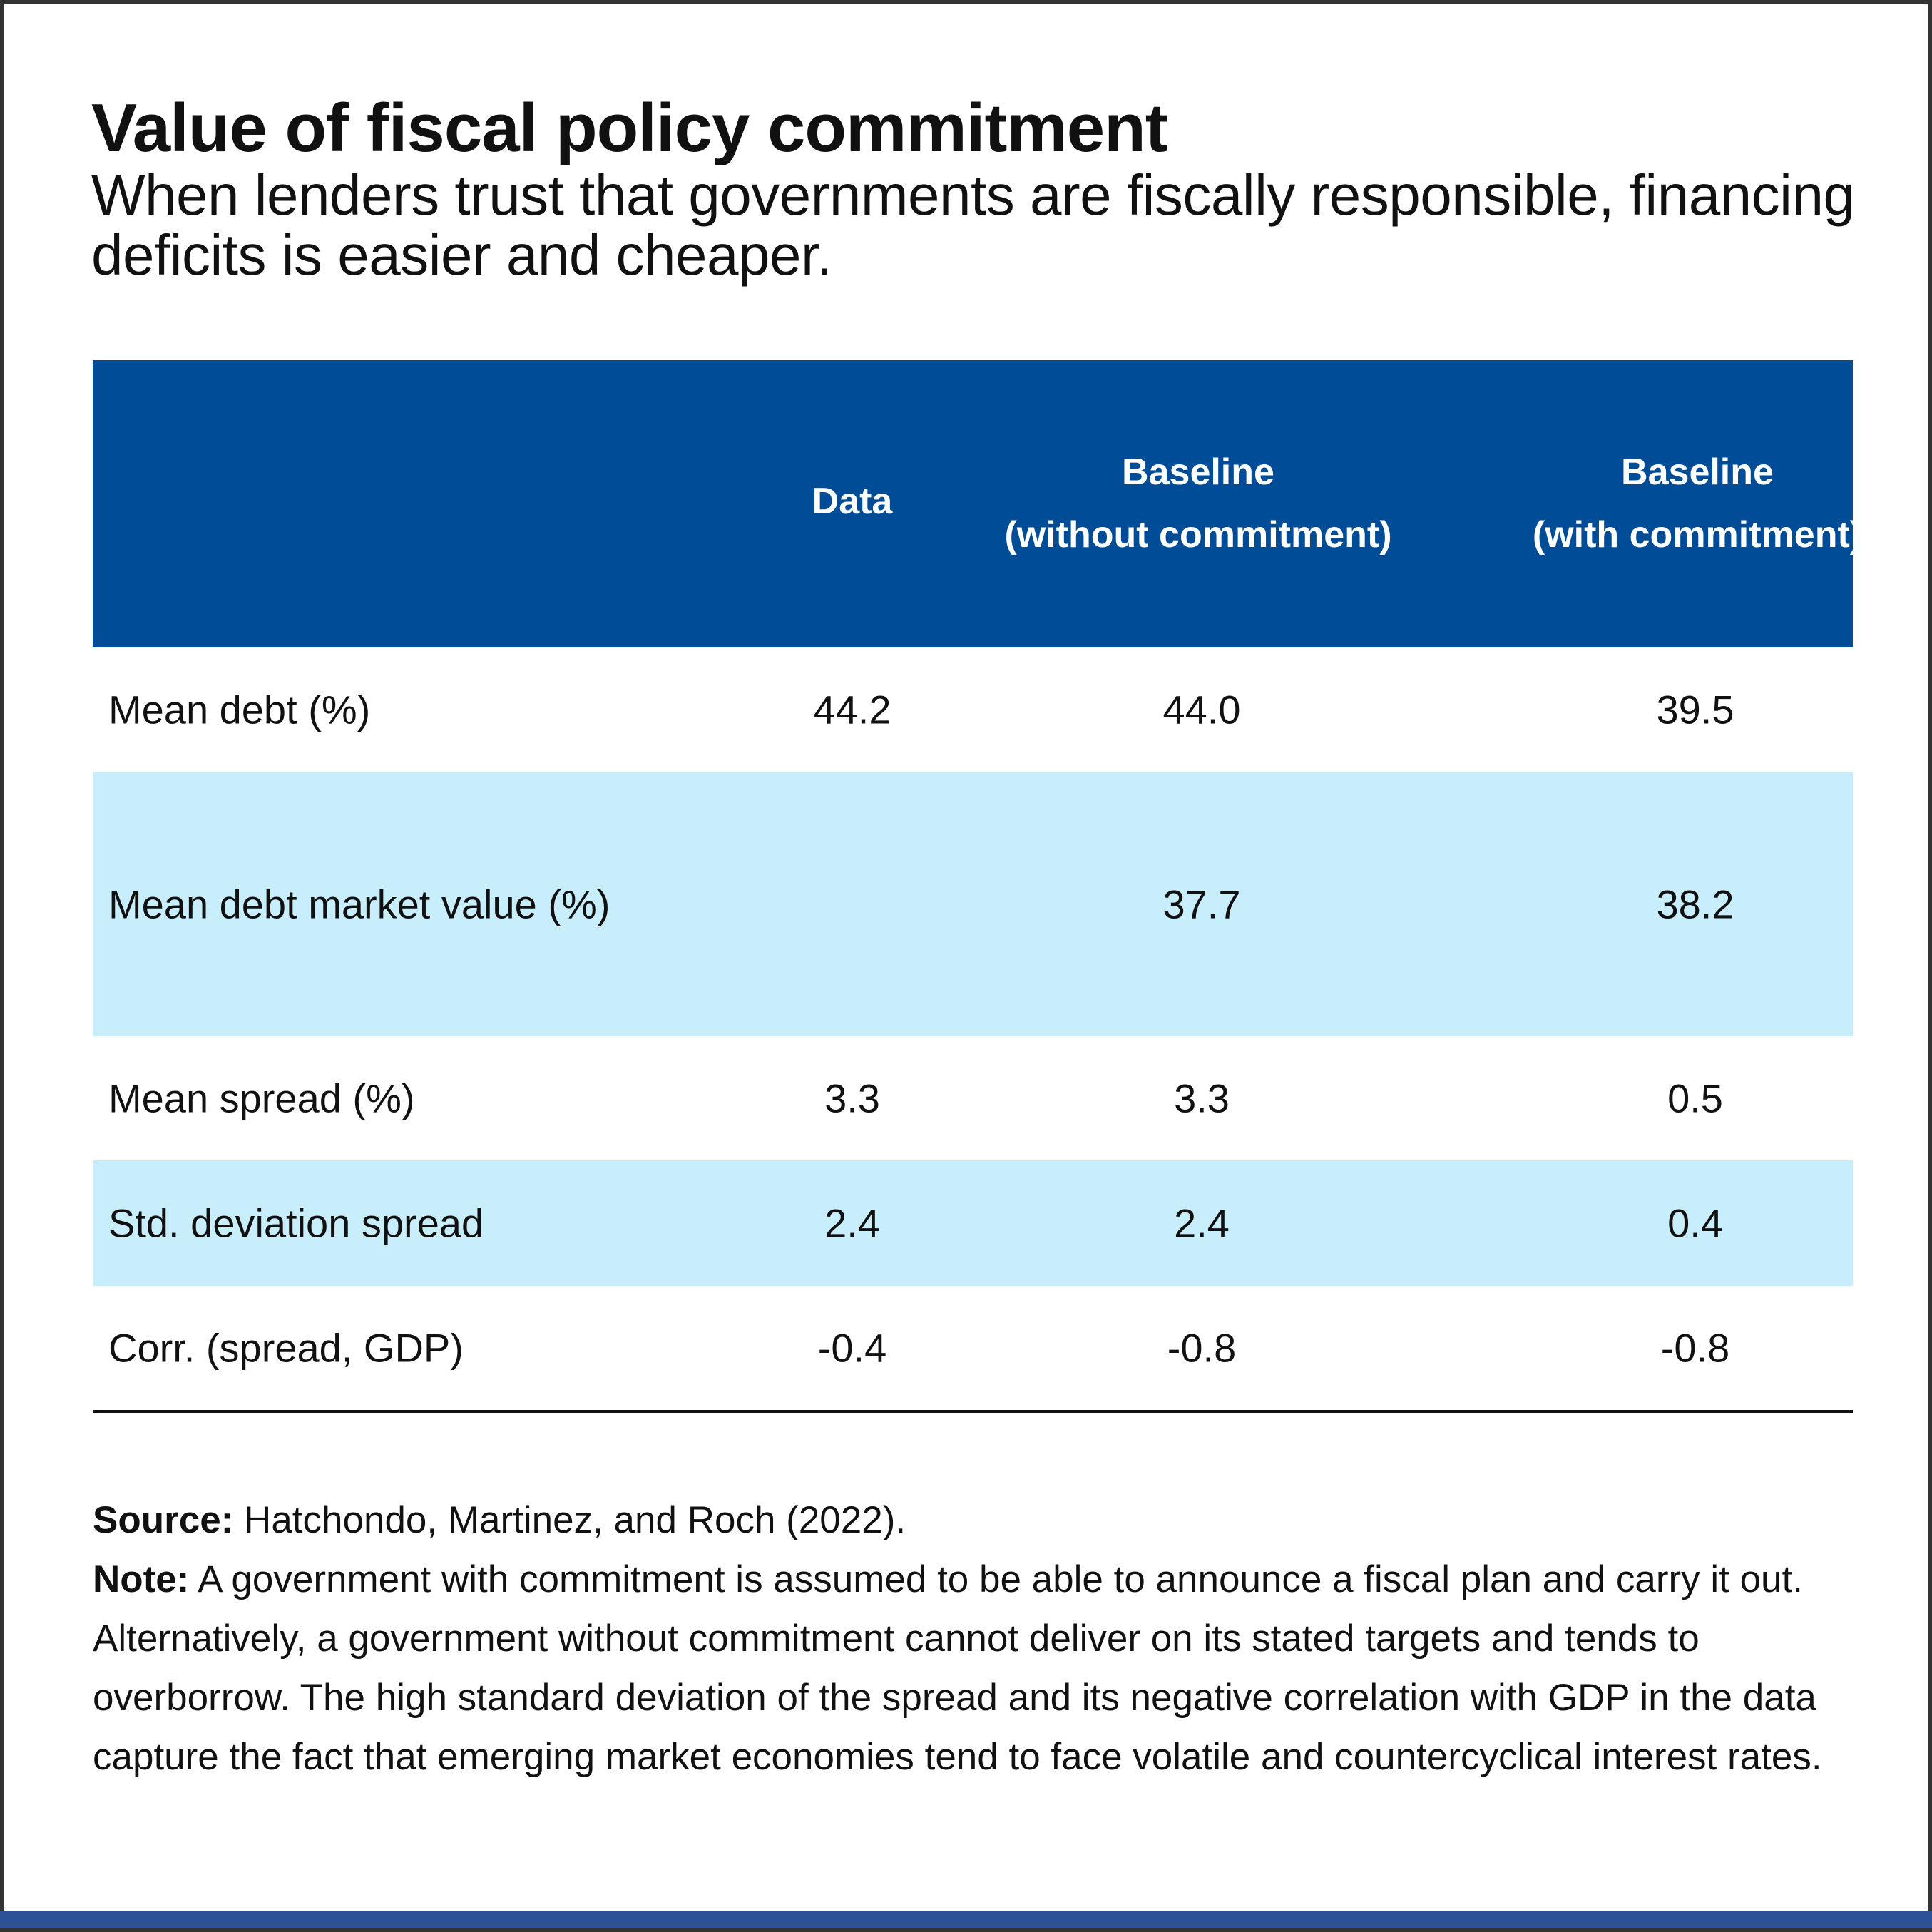 This screenshot has height=1932, width=1932. Describe the element at coordinates (973, 1348) in the screenshot. I see `table-row: Corr. (spread, GDP) -0.4 -0.8 -0.8` at that location.